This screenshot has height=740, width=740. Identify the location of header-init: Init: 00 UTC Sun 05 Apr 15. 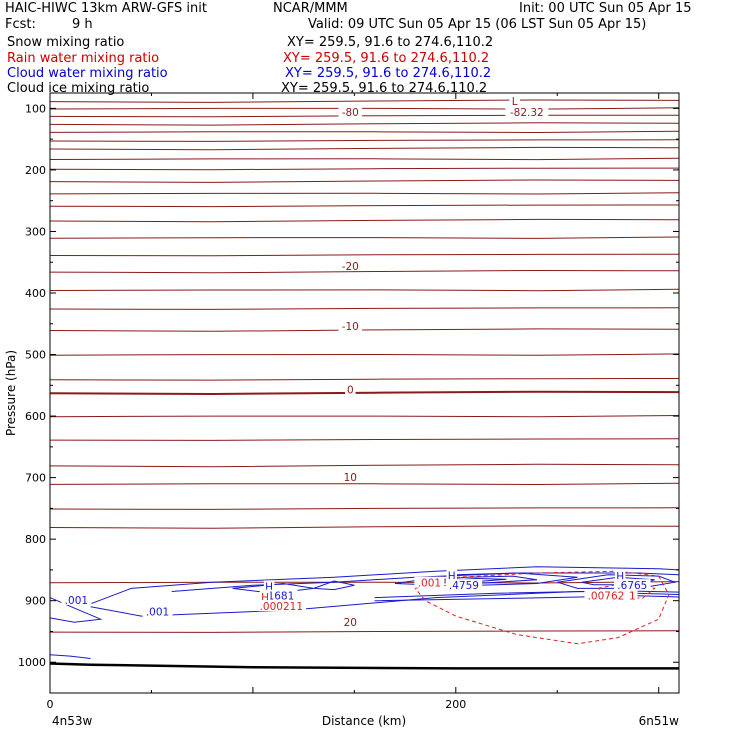
(605, 8).